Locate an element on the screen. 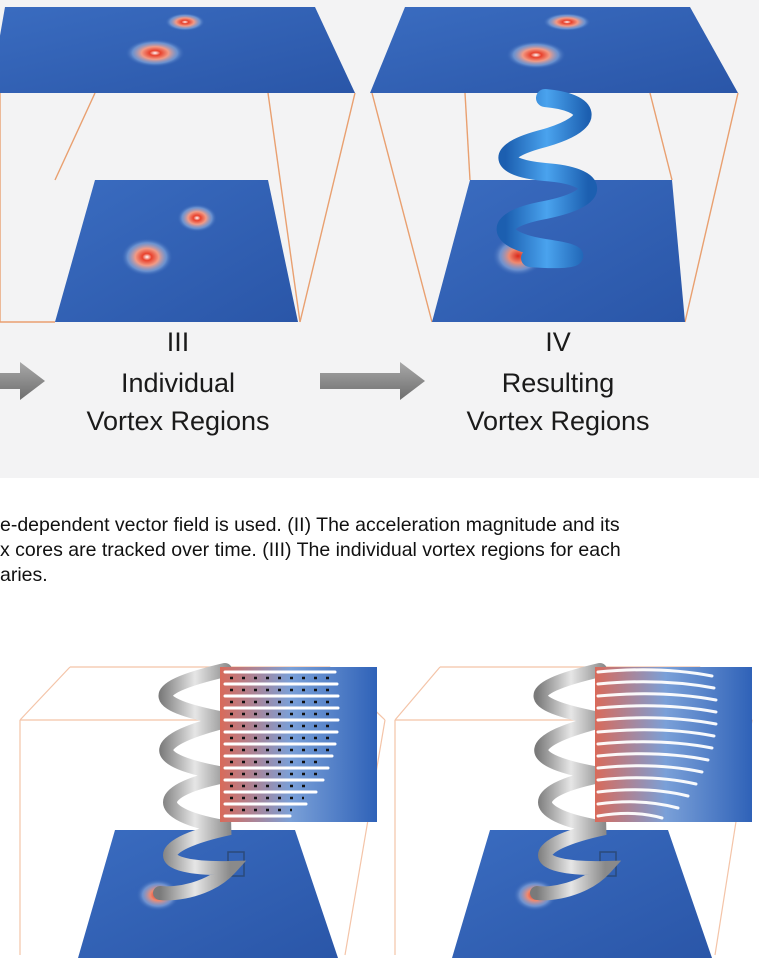 The height and width of the screenshot is (961, 759). bottom-left-plane is located at coordinates (208, 894).